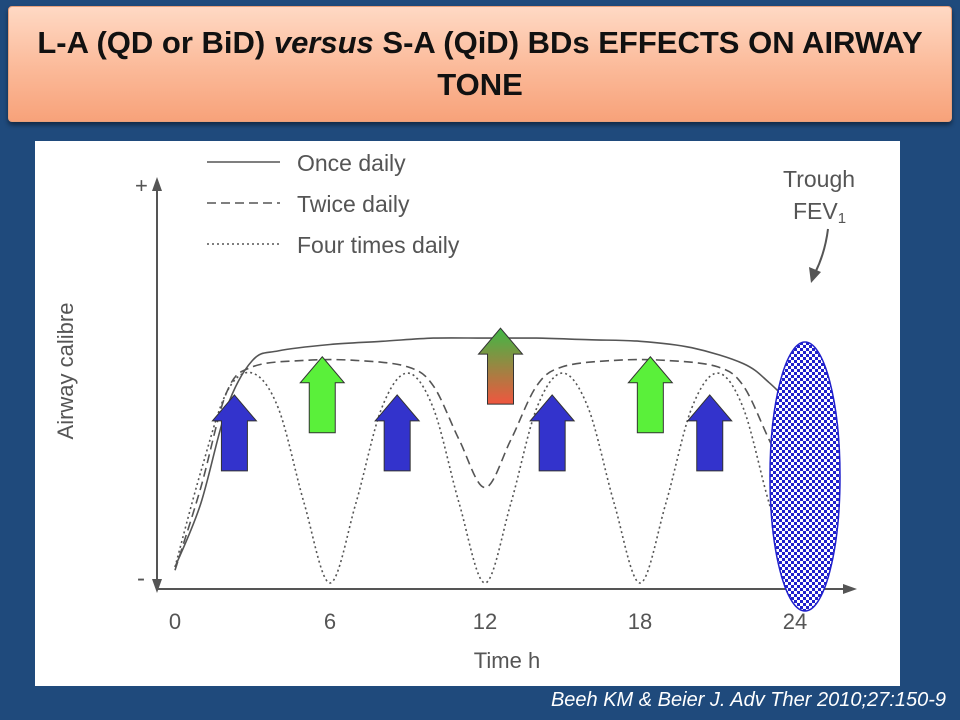 This screenshot has width=960, height=720. I want to click on x-axis-label: Time h, so click(507, 660).